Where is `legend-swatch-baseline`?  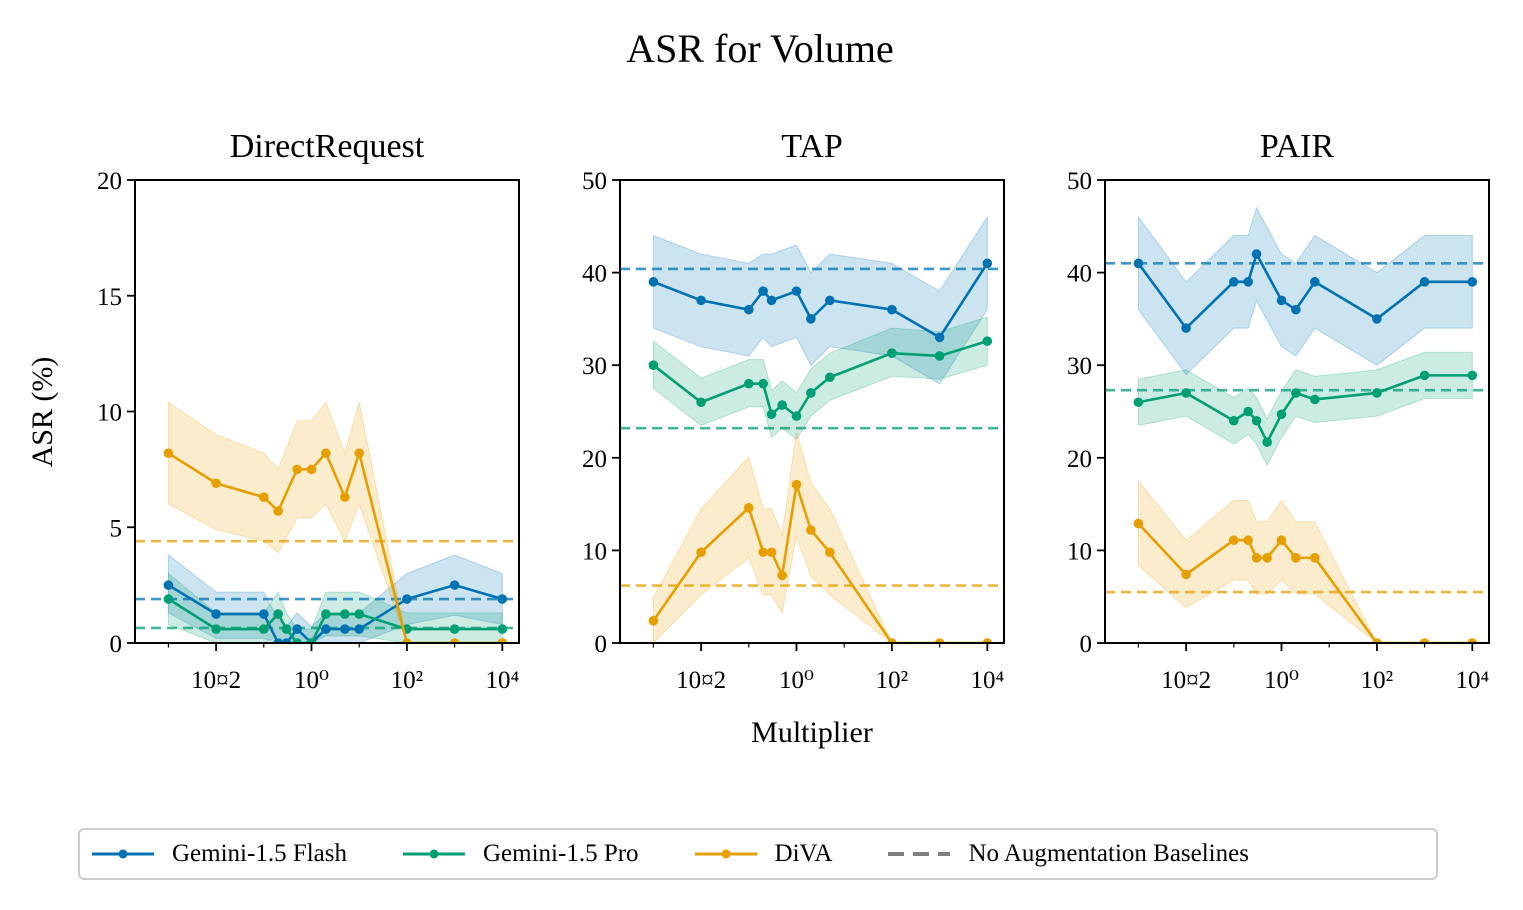 legend-swatch-baseline is located at coordinates (919, 854).